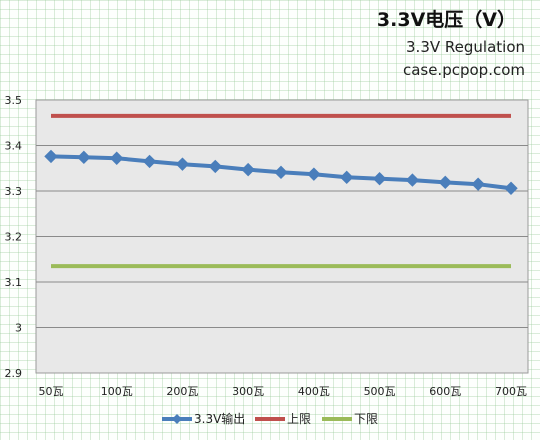 Image resolution: width=540 pixels, height=440 pixels. Describe the element at coordinates (14, 100) in the screenshot. I see `y-tick-label: 3.5` at that location.